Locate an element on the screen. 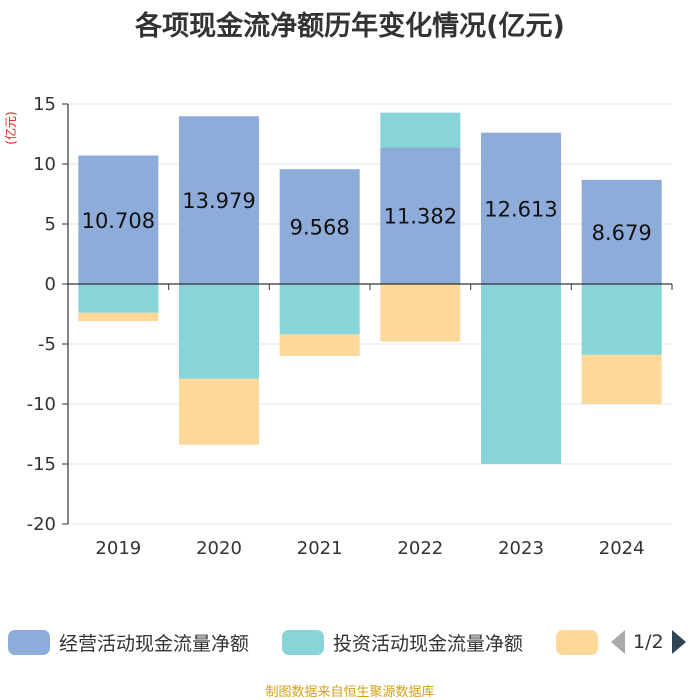  x-tick-label: 2021 is located at coordinates (320, 548).